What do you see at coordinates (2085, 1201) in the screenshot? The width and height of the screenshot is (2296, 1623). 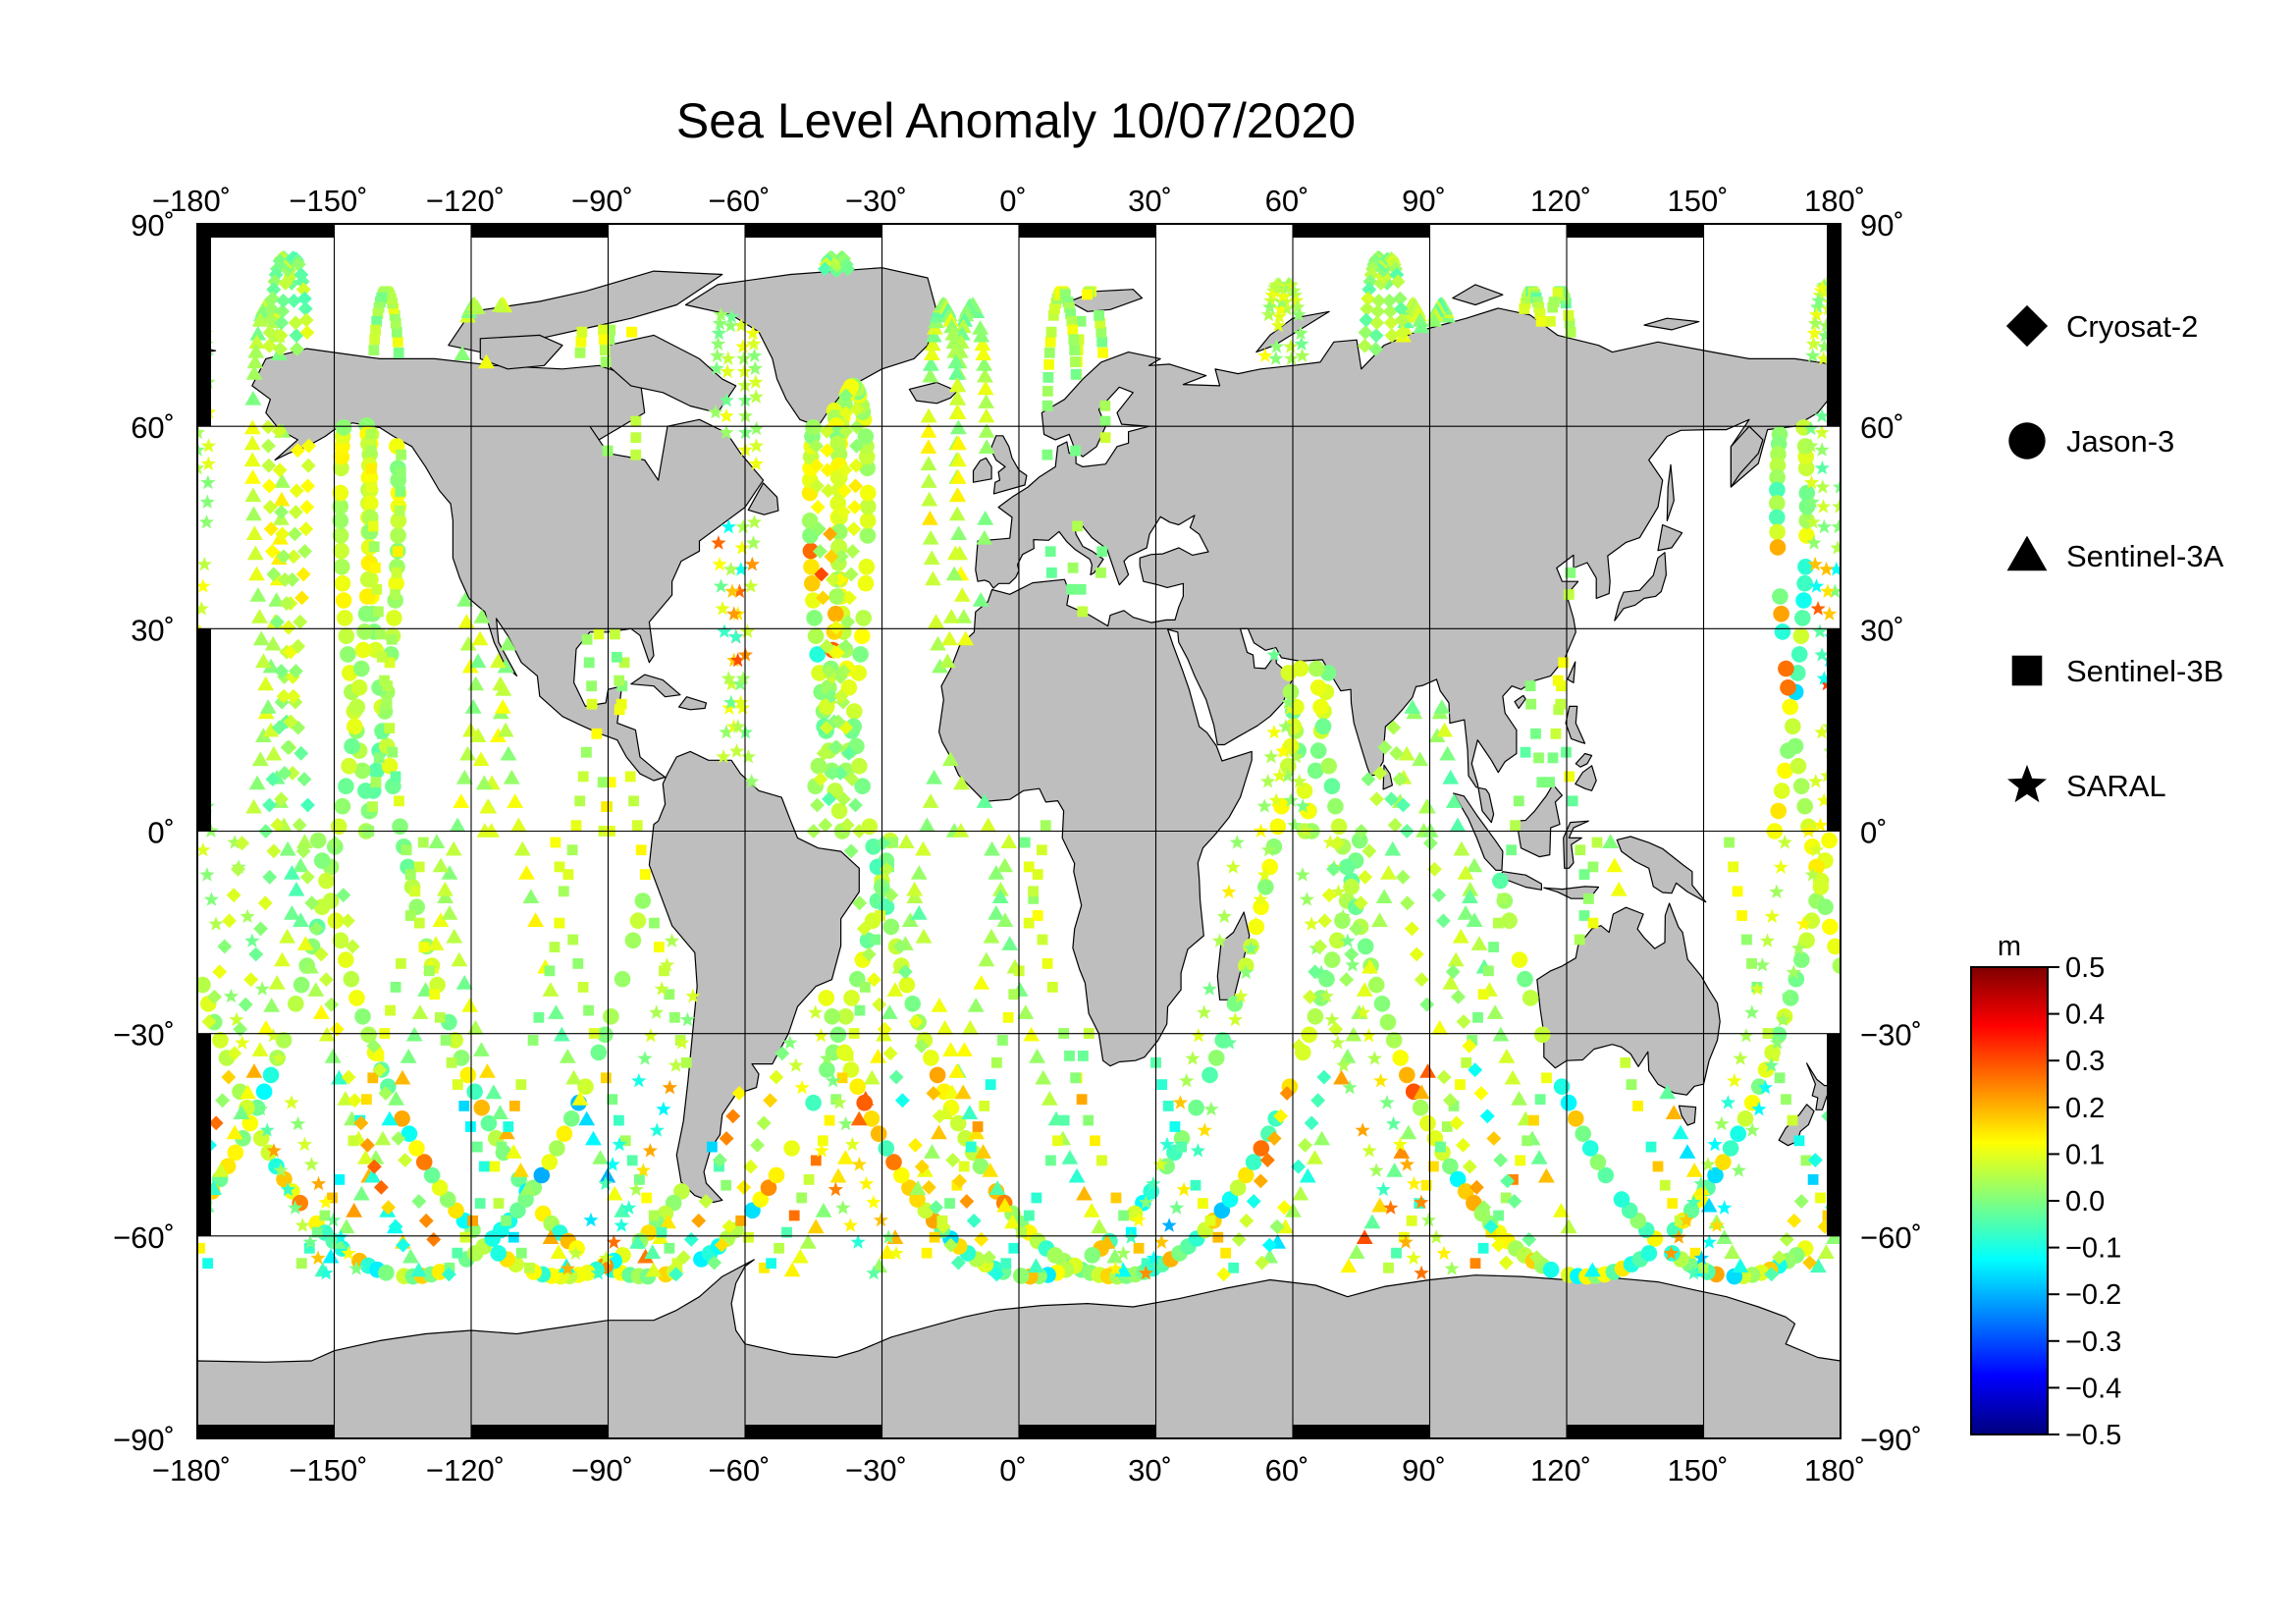 I see `colorbar-tick-label: 0.0` at bounding box center [2085, 1201].